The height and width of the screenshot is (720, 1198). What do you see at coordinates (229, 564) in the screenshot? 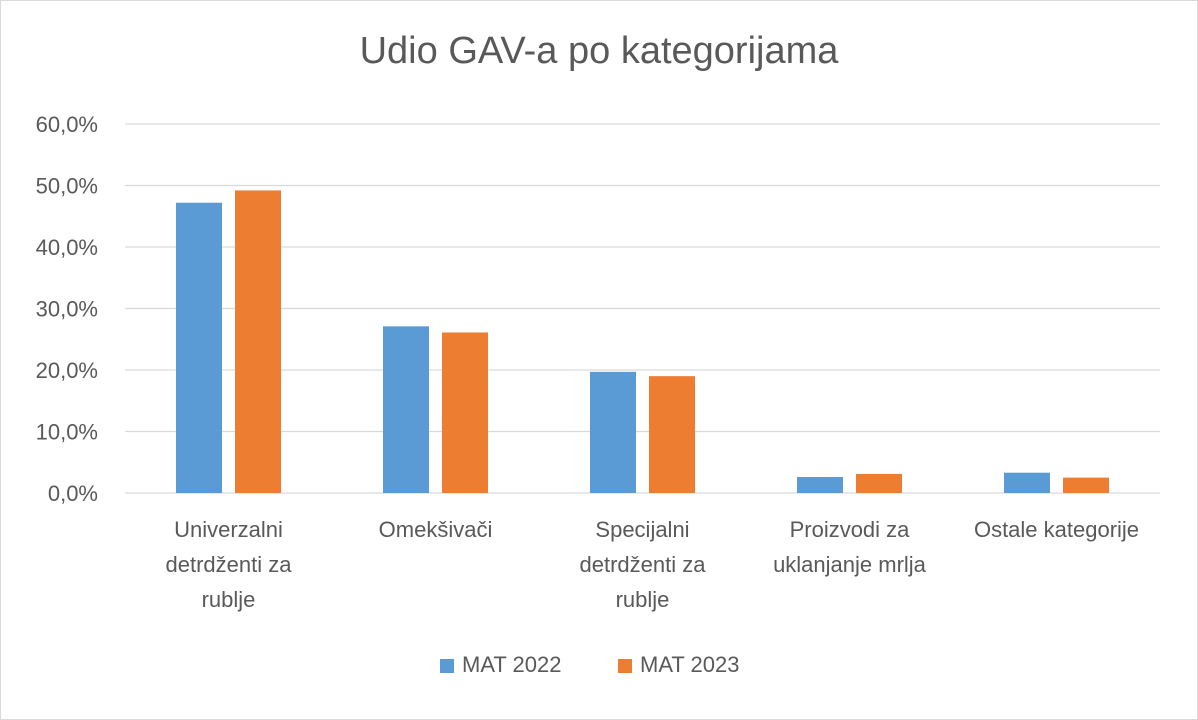
I see `x-category-label: Univerzalni detrdženti za rublje` at bounding box center [229, 564].